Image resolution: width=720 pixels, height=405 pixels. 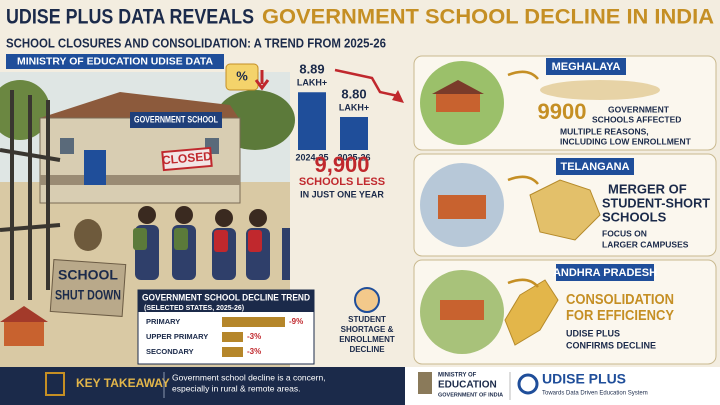 I want to click on emblem, so click(x=425, y=383).